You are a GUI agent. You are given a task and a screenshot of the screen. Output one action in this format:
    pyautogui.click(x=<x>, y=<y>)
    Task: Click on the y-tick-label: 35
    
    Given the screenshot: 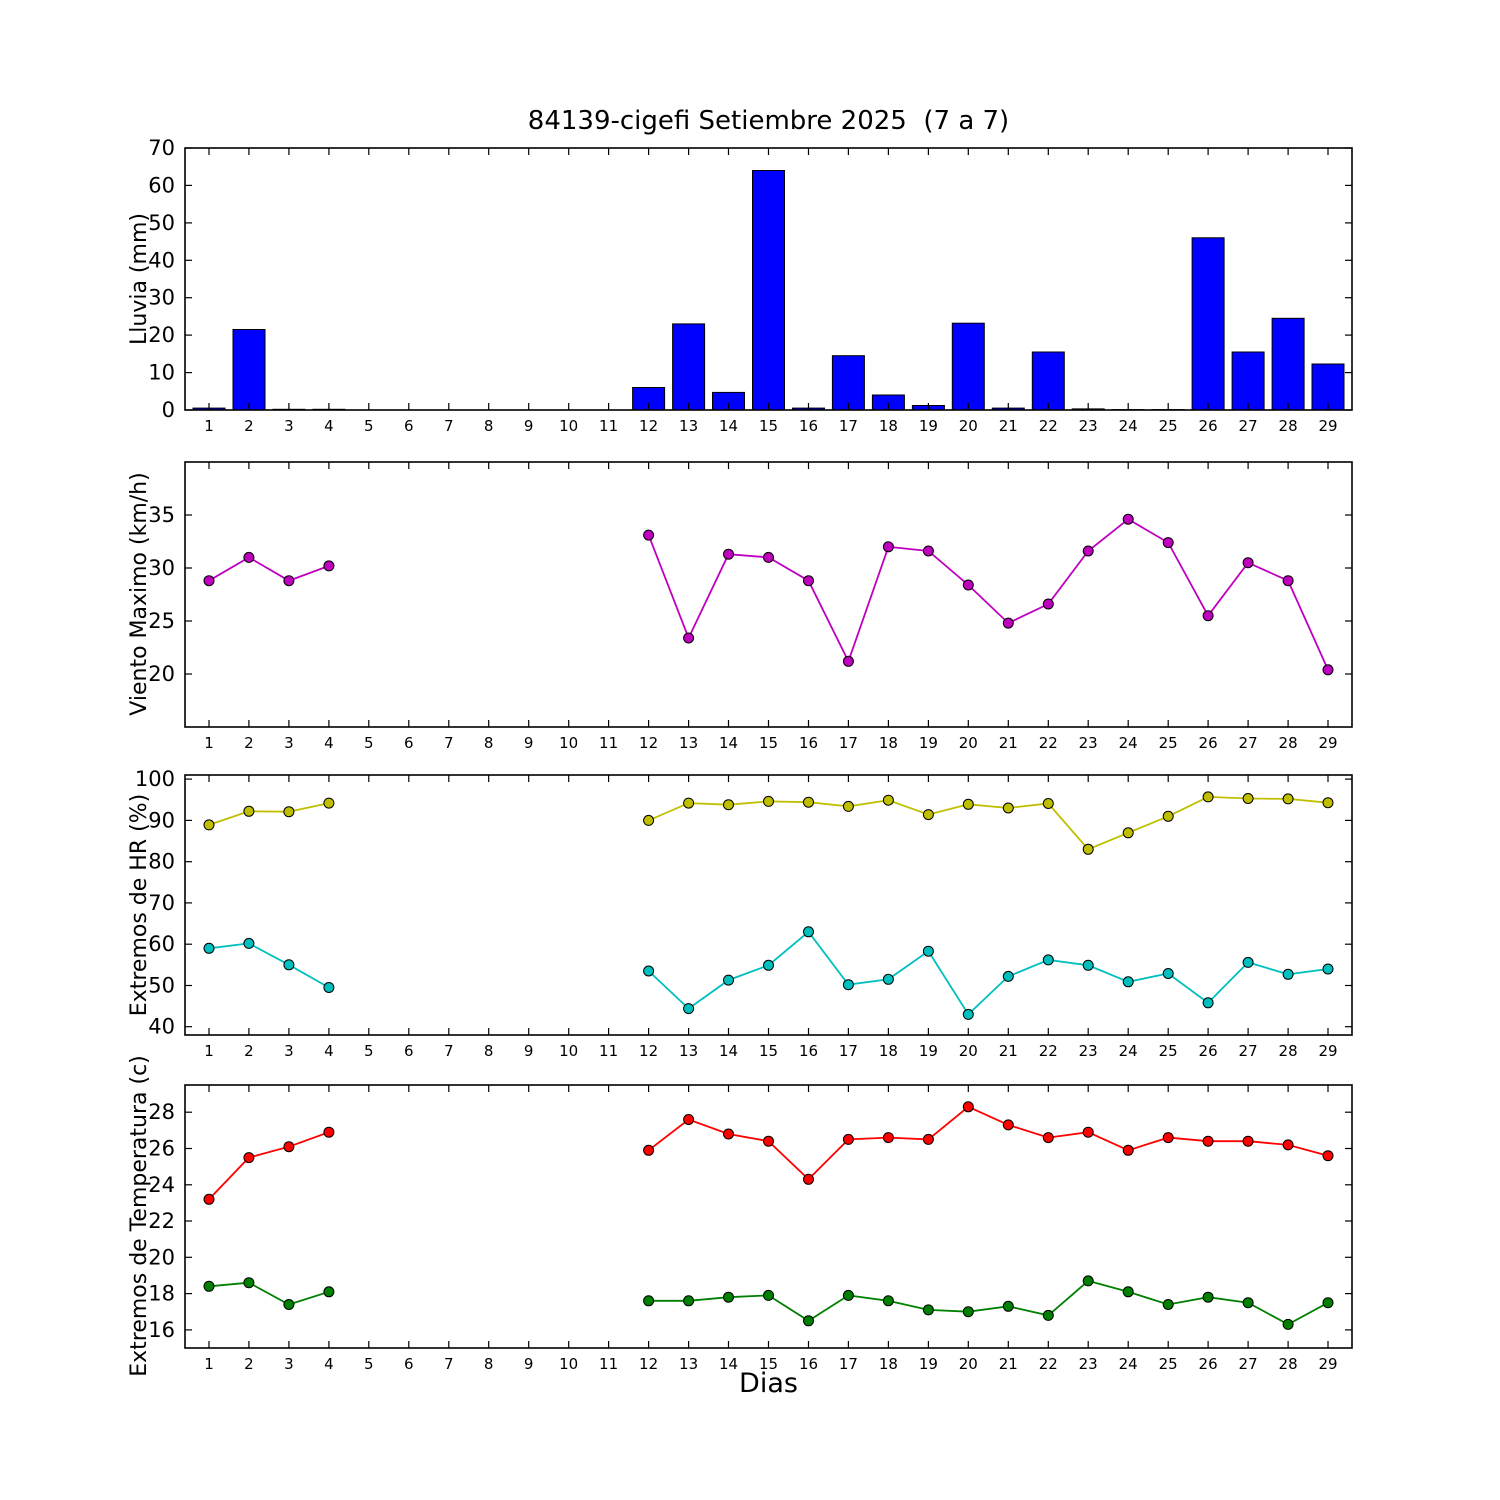 What is the action you would take?
    pyautogui.click(x=161, y=515)
    